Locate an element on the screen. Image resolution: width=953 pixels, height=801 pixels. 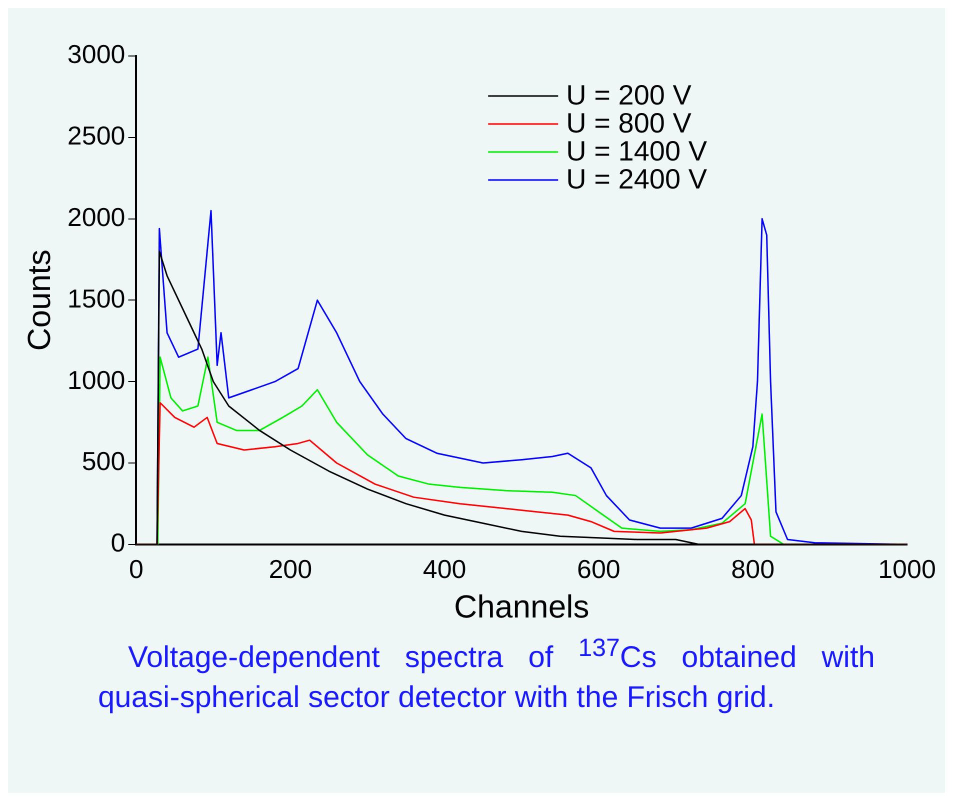
x-tick-label: 400 is located at coordinates (444, 569).